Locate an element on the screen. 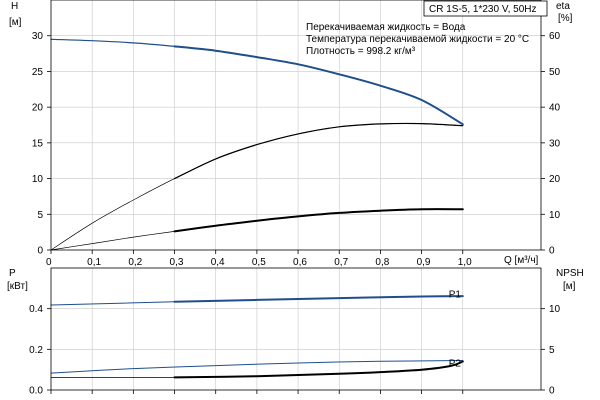  pump-label-box is located at coordinates (485, 8).